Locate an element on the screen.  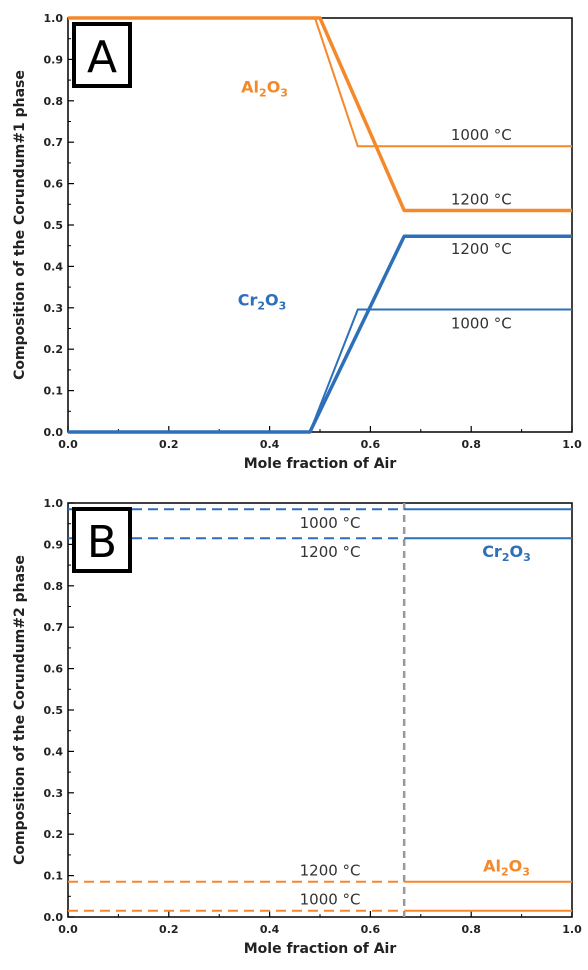
y-axis-label: Composition of the Corundum#1 phase is located at coordinates (20, 225).